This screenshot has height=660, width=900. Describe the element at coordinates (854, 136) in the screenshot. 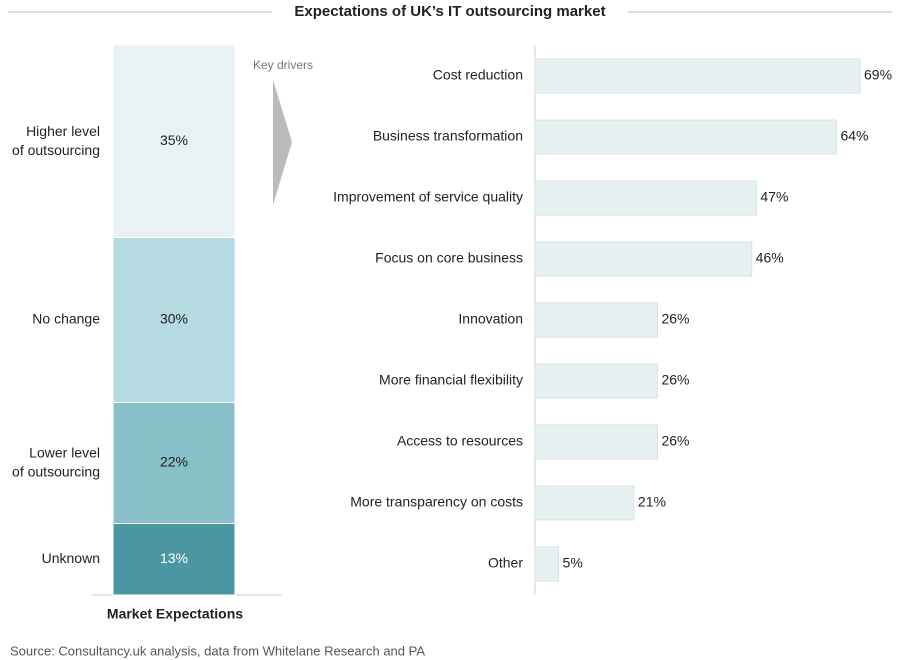

I see `value-label: 64%` at that location.